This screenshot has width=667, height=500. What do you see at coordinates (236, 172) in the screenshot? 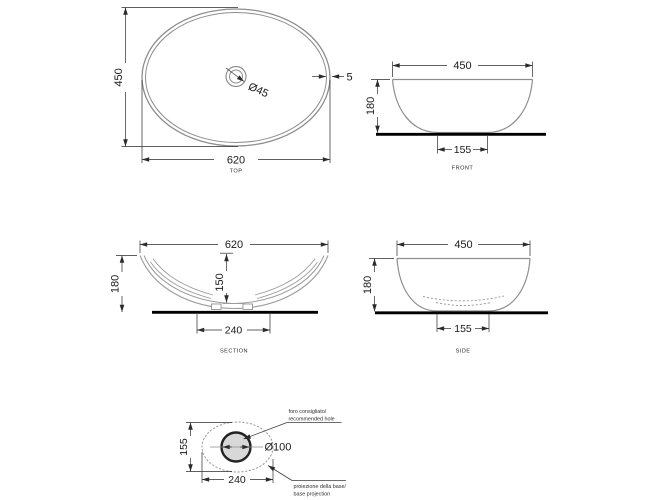
I see `view-label-top: TOP` at bounding box center [236, 172].